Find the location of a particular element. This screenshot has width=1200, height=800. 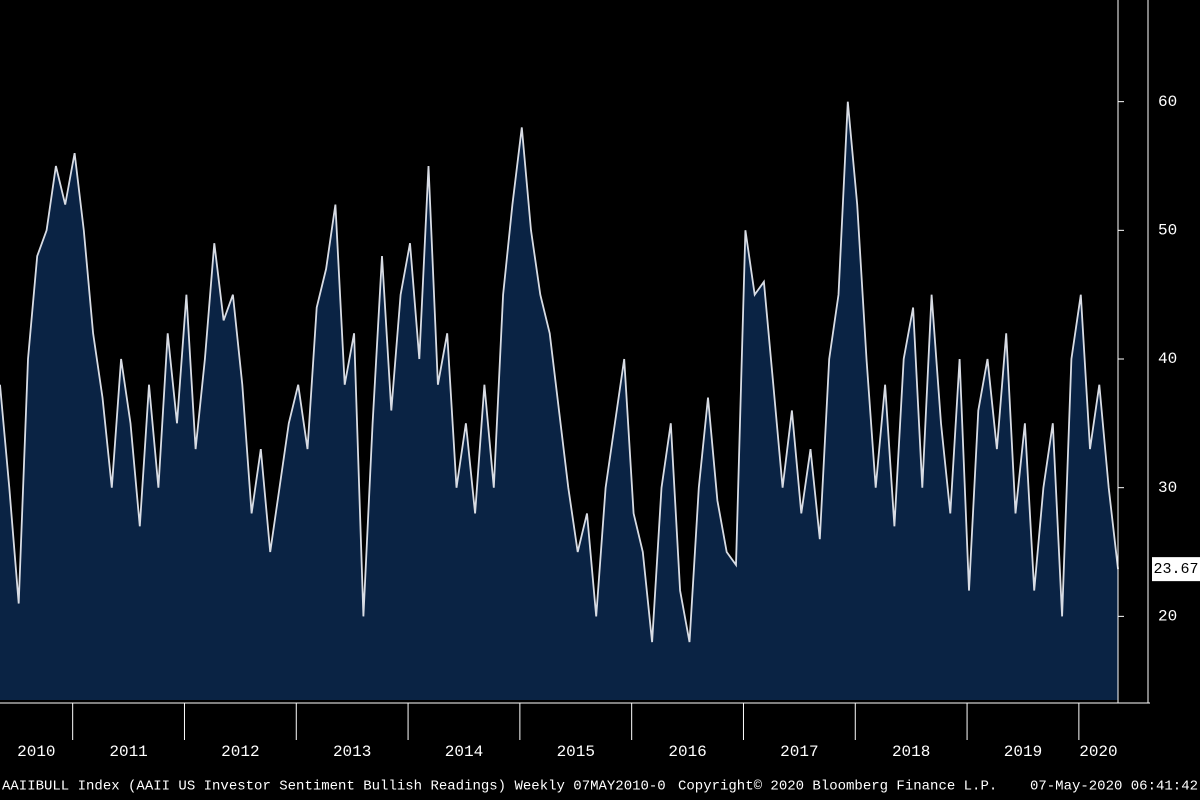

x-tick-label: 2010 is located at coordinates (36, 752).